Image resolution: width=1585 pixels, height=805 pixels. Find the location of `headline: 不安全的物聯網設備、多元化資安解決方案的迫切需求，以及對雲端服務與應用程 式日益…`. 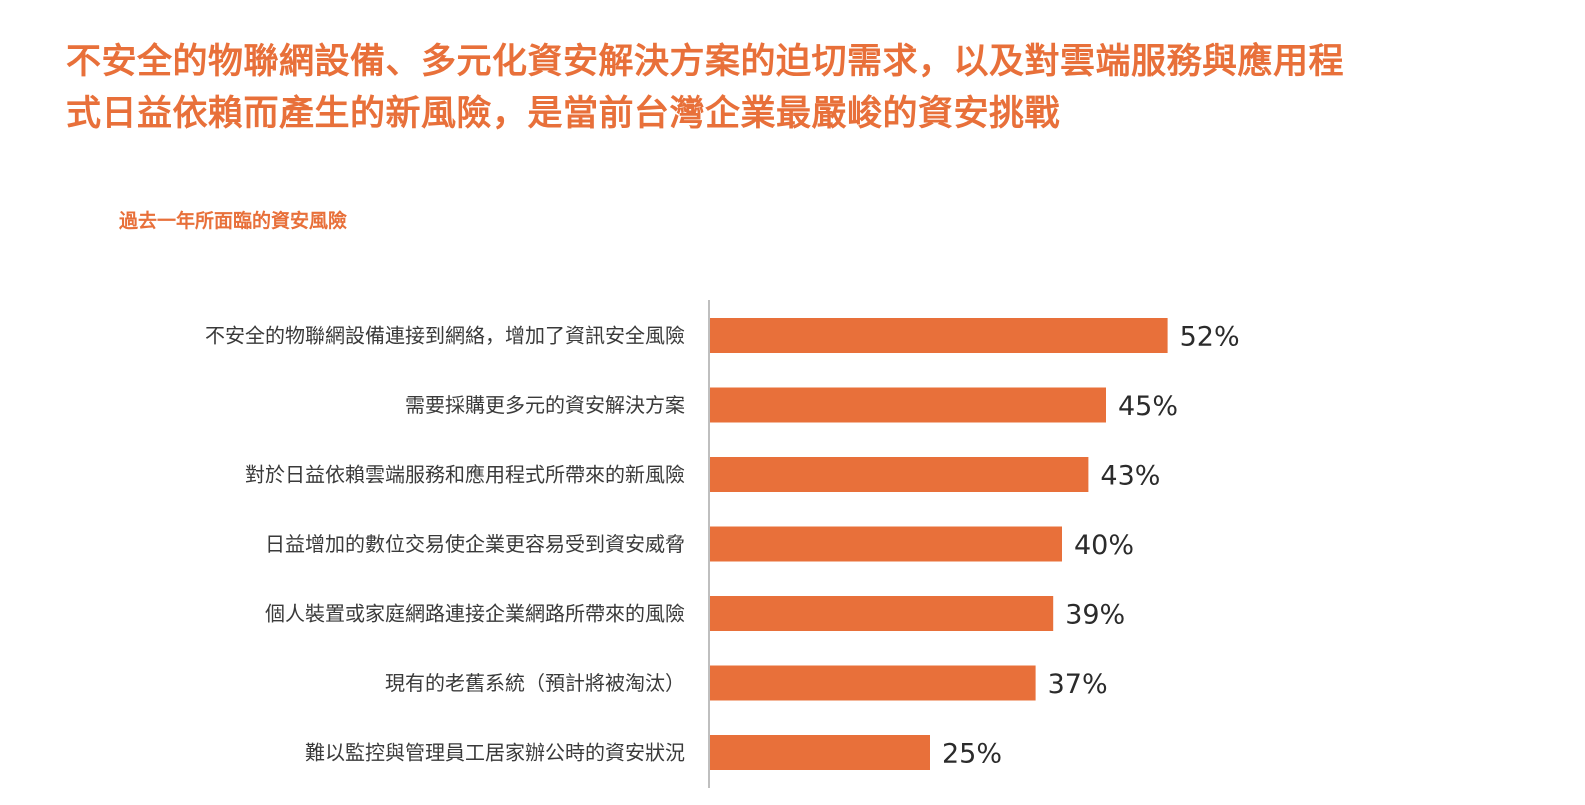

headline: 不安全的物聯網設備、多元化資安解決方案的迫切需求，以及對雲端服務與應用程 式日益… is located at coordinates (811, 88).